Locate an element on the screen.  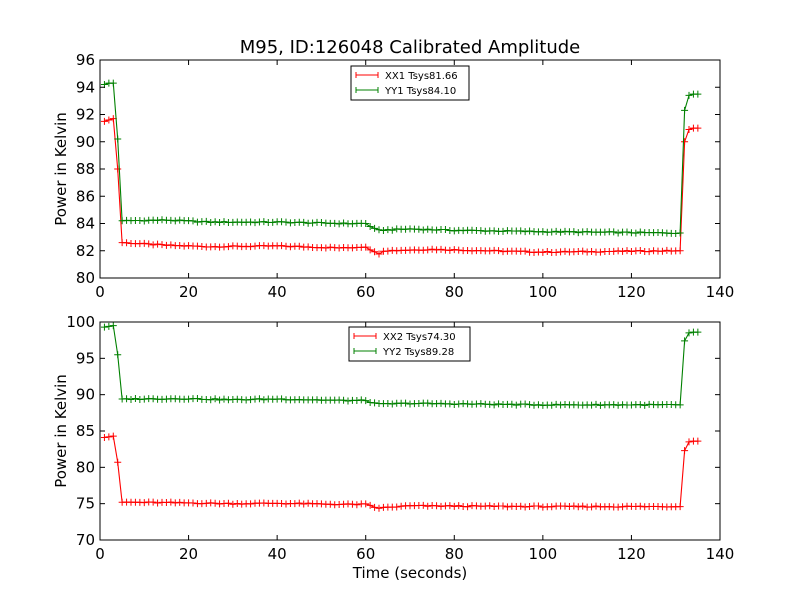
y-axis-label: Power in Kelvin is located at coordinates (61, 431).